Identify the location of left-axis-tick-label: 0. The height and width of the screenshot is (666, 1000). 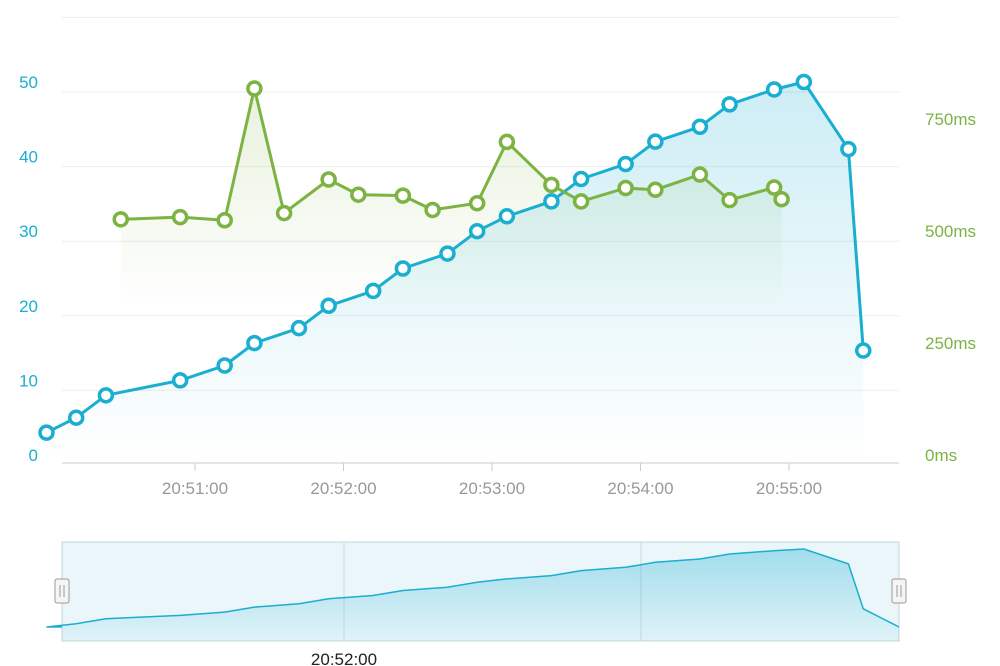
(33, 455).